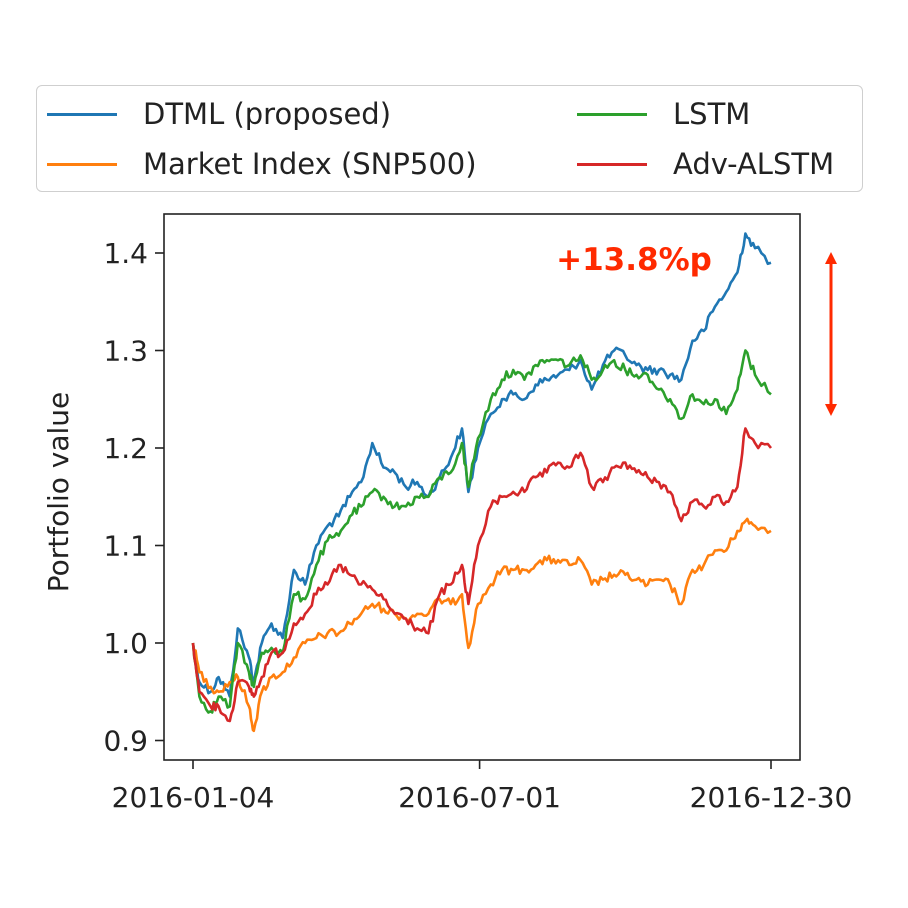 This screenshot has height=908, width=908. I want to click on legend-label-market-index: Market Index (SNP500), so click(310, 164).